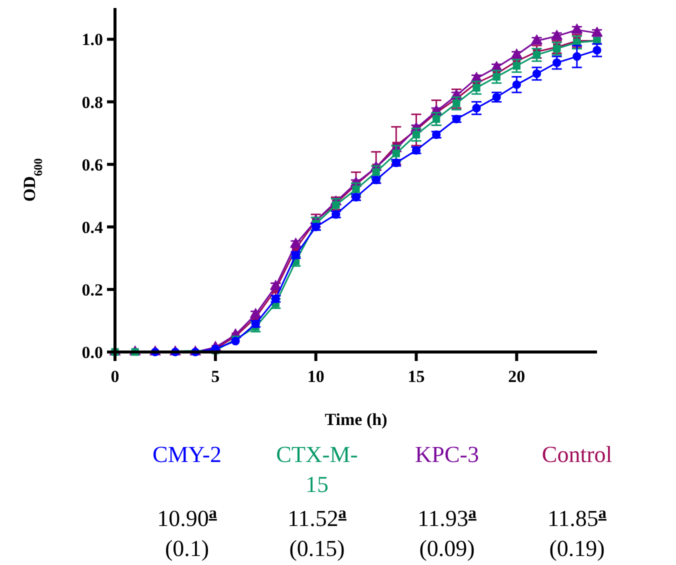  I want to click on x-tick-label: 0, so click(115, 376).